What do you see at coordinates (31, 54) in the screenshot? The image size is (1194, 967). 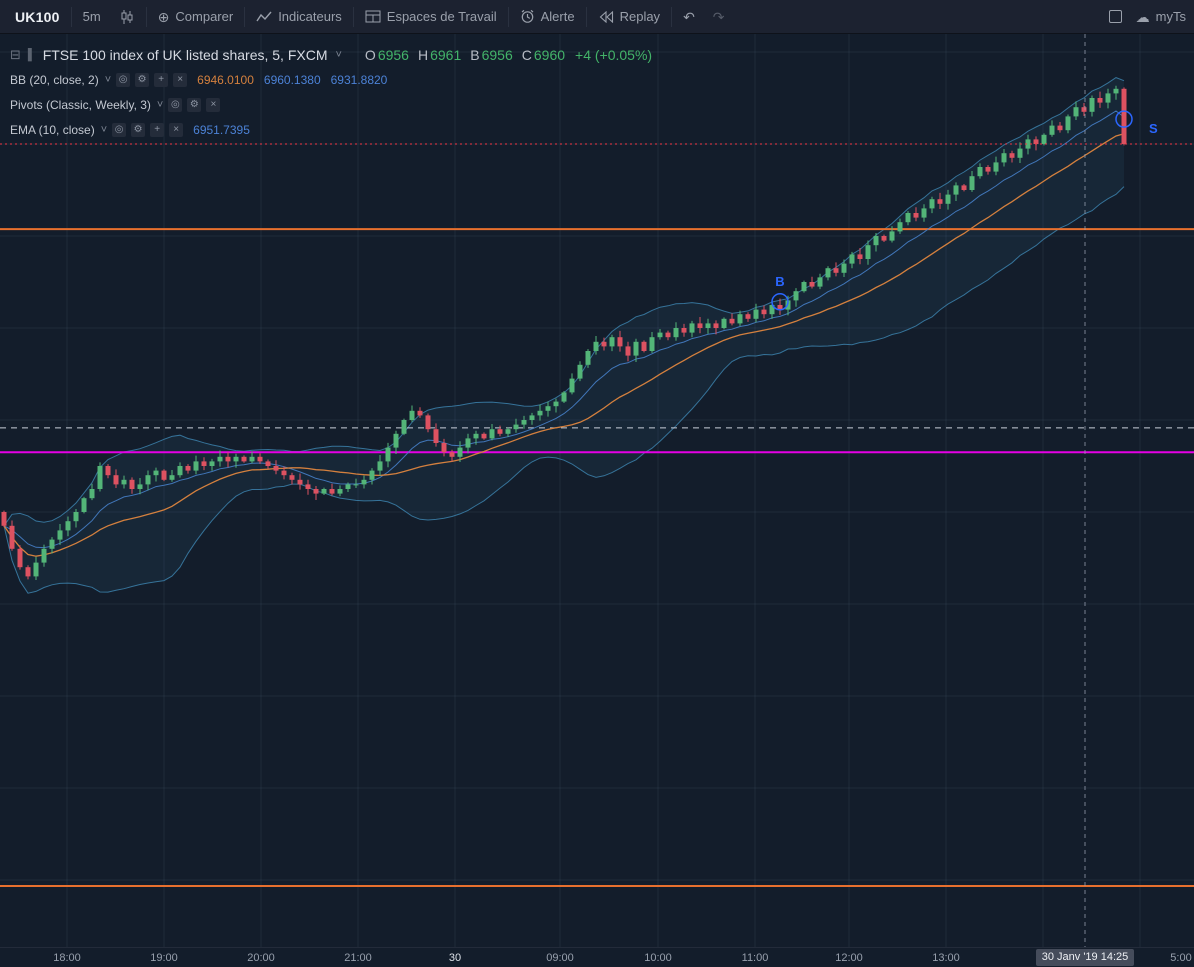 I see `chart-thumbnail-icon: ▌` at bounding box center [31, 54].